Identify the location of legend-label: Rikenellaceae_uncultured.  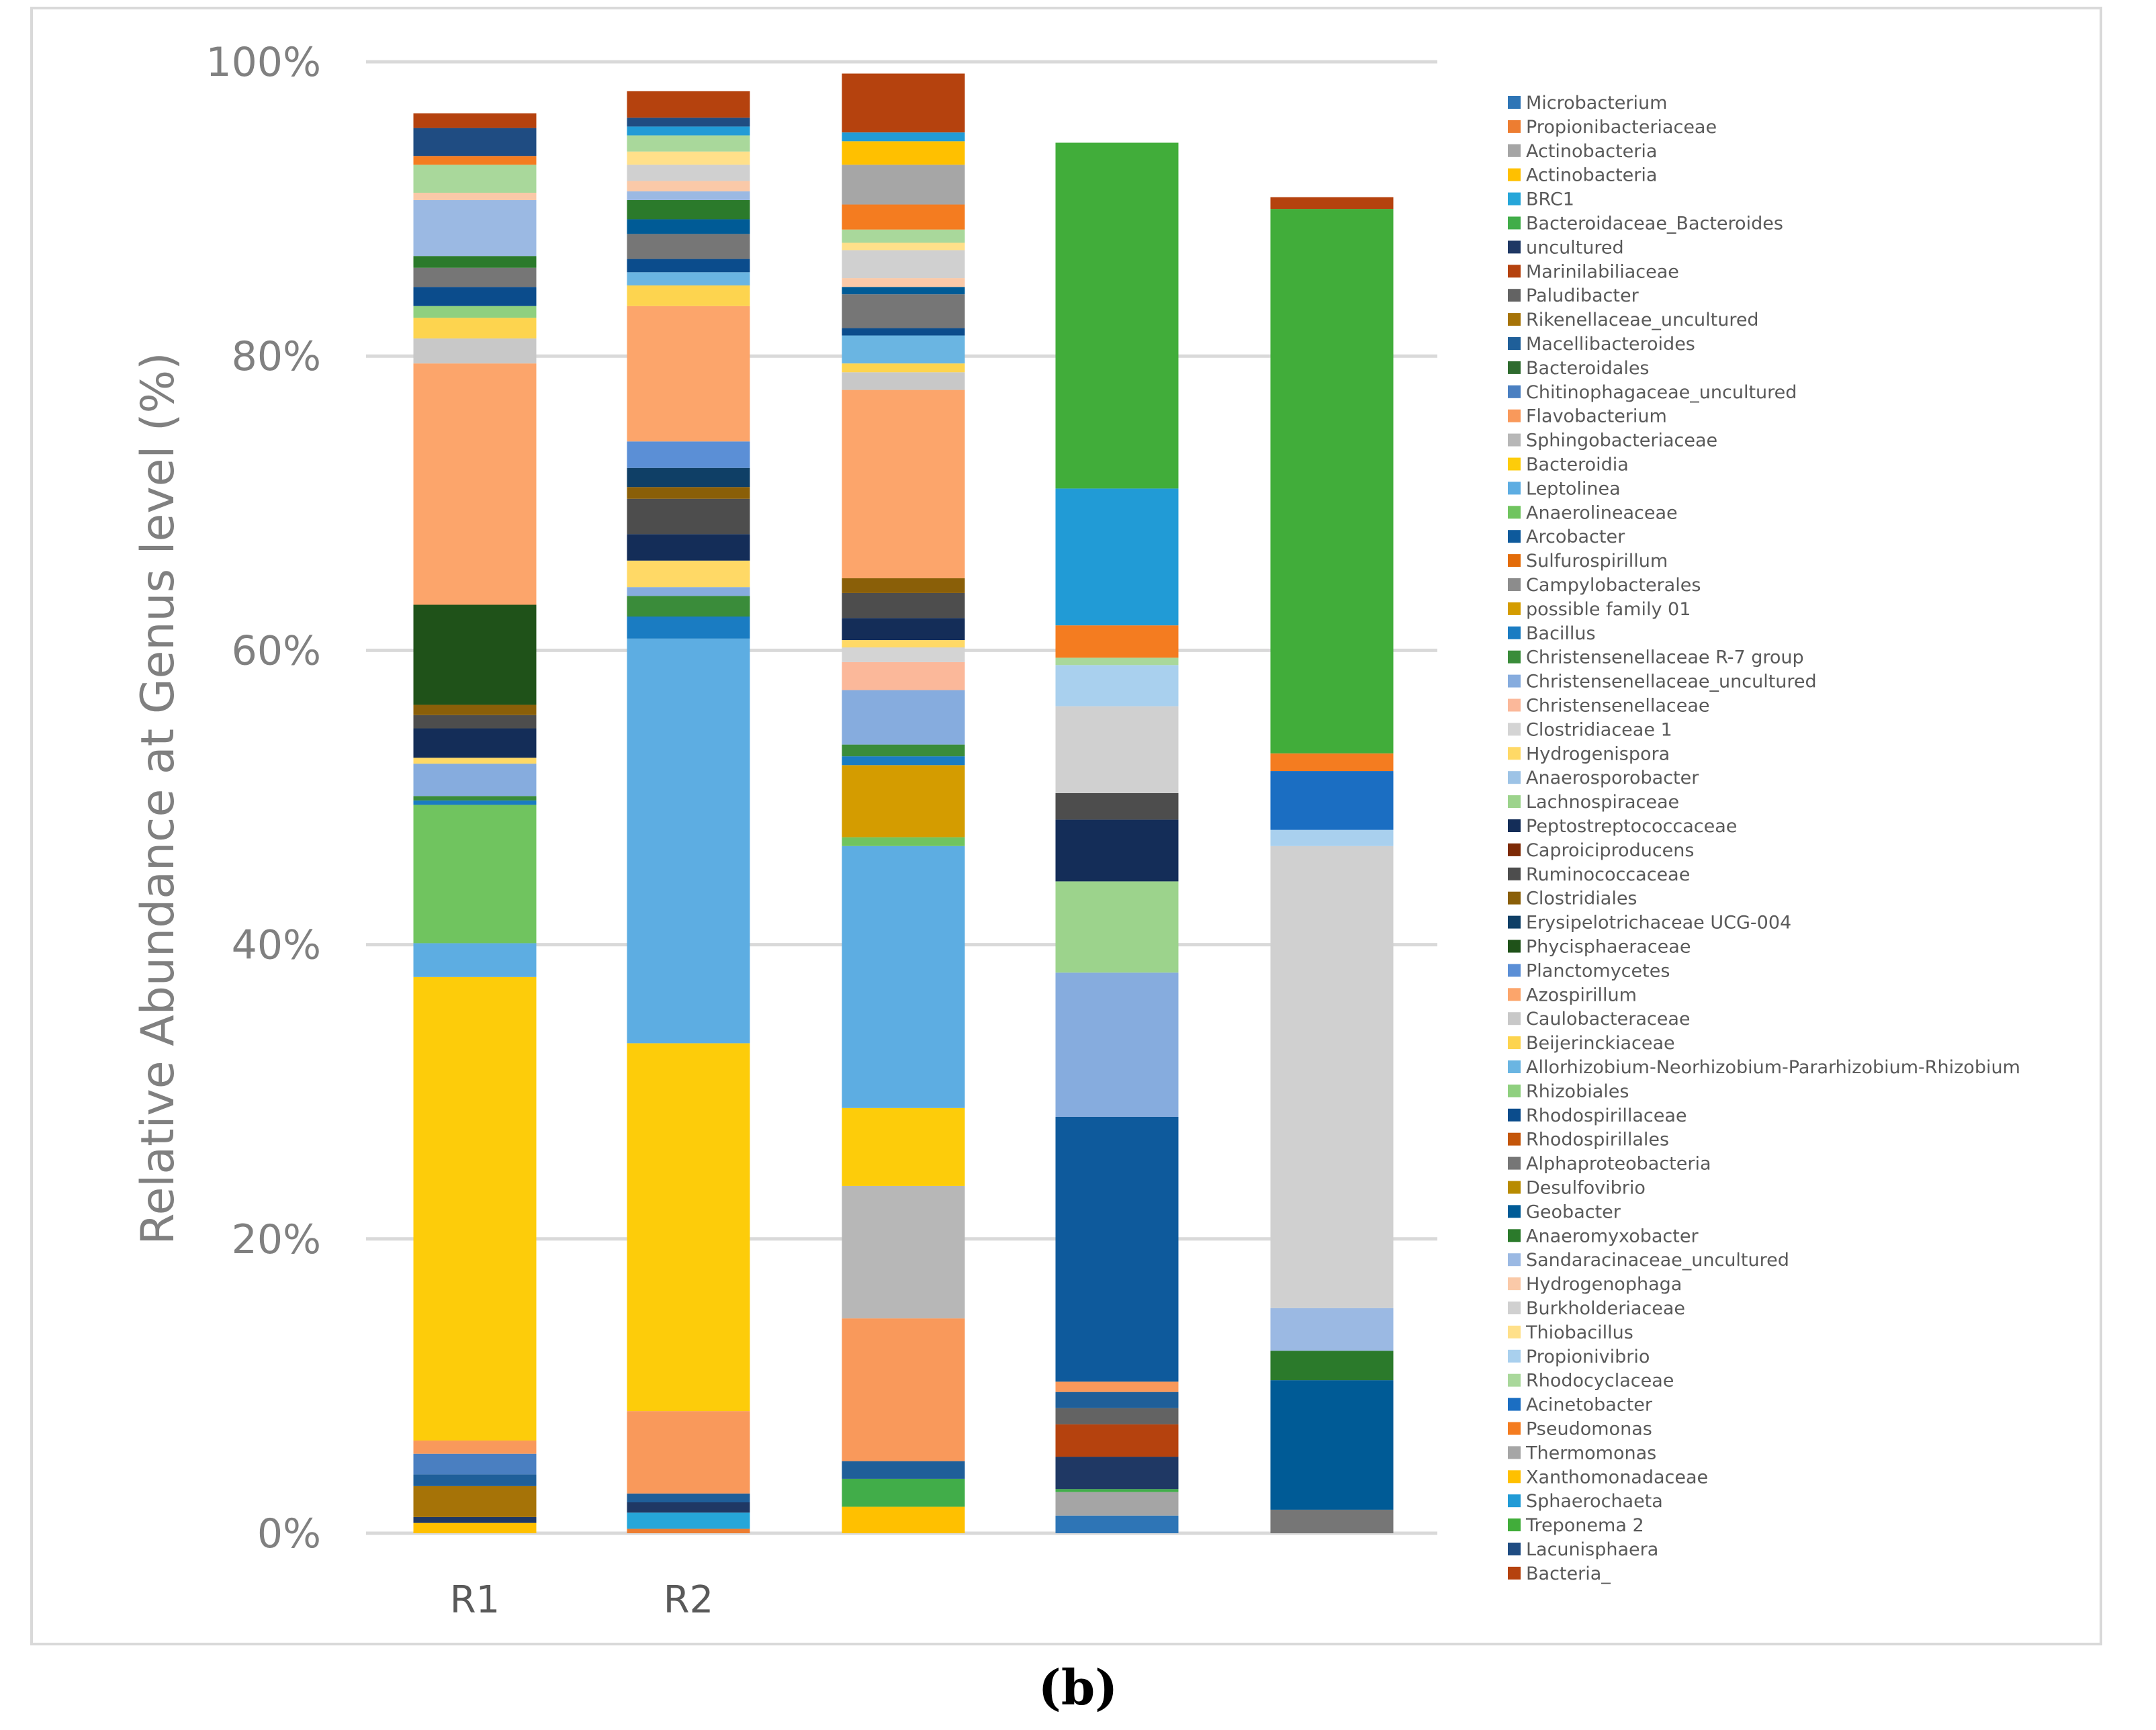
(1642, 320).